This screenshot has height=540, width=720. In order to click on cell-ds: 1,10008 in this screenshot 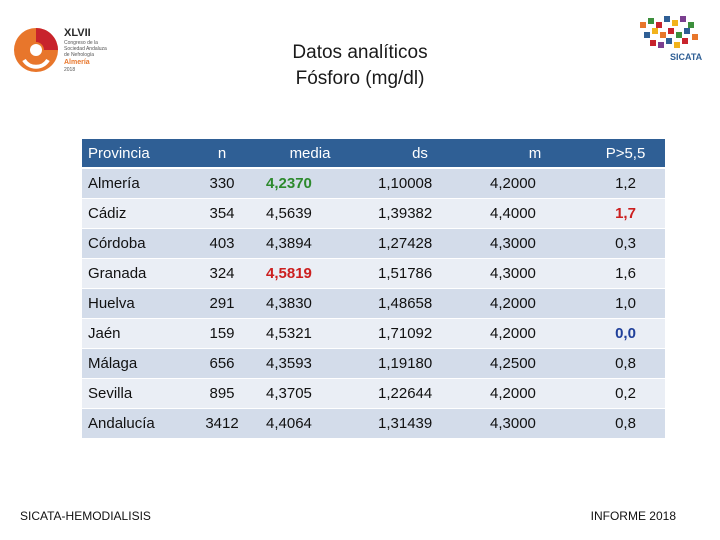, I will do `click(414, 184)`.